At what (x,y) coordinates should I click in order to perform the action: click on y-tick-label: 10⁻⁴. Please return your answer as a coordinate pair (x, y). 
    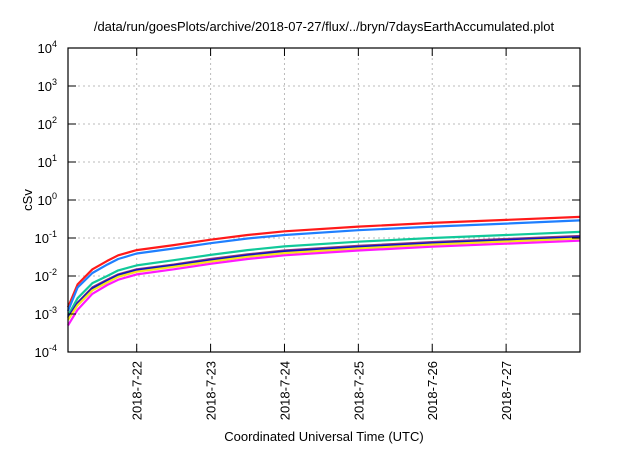
    Looking at the image, I should click on (46, 351).